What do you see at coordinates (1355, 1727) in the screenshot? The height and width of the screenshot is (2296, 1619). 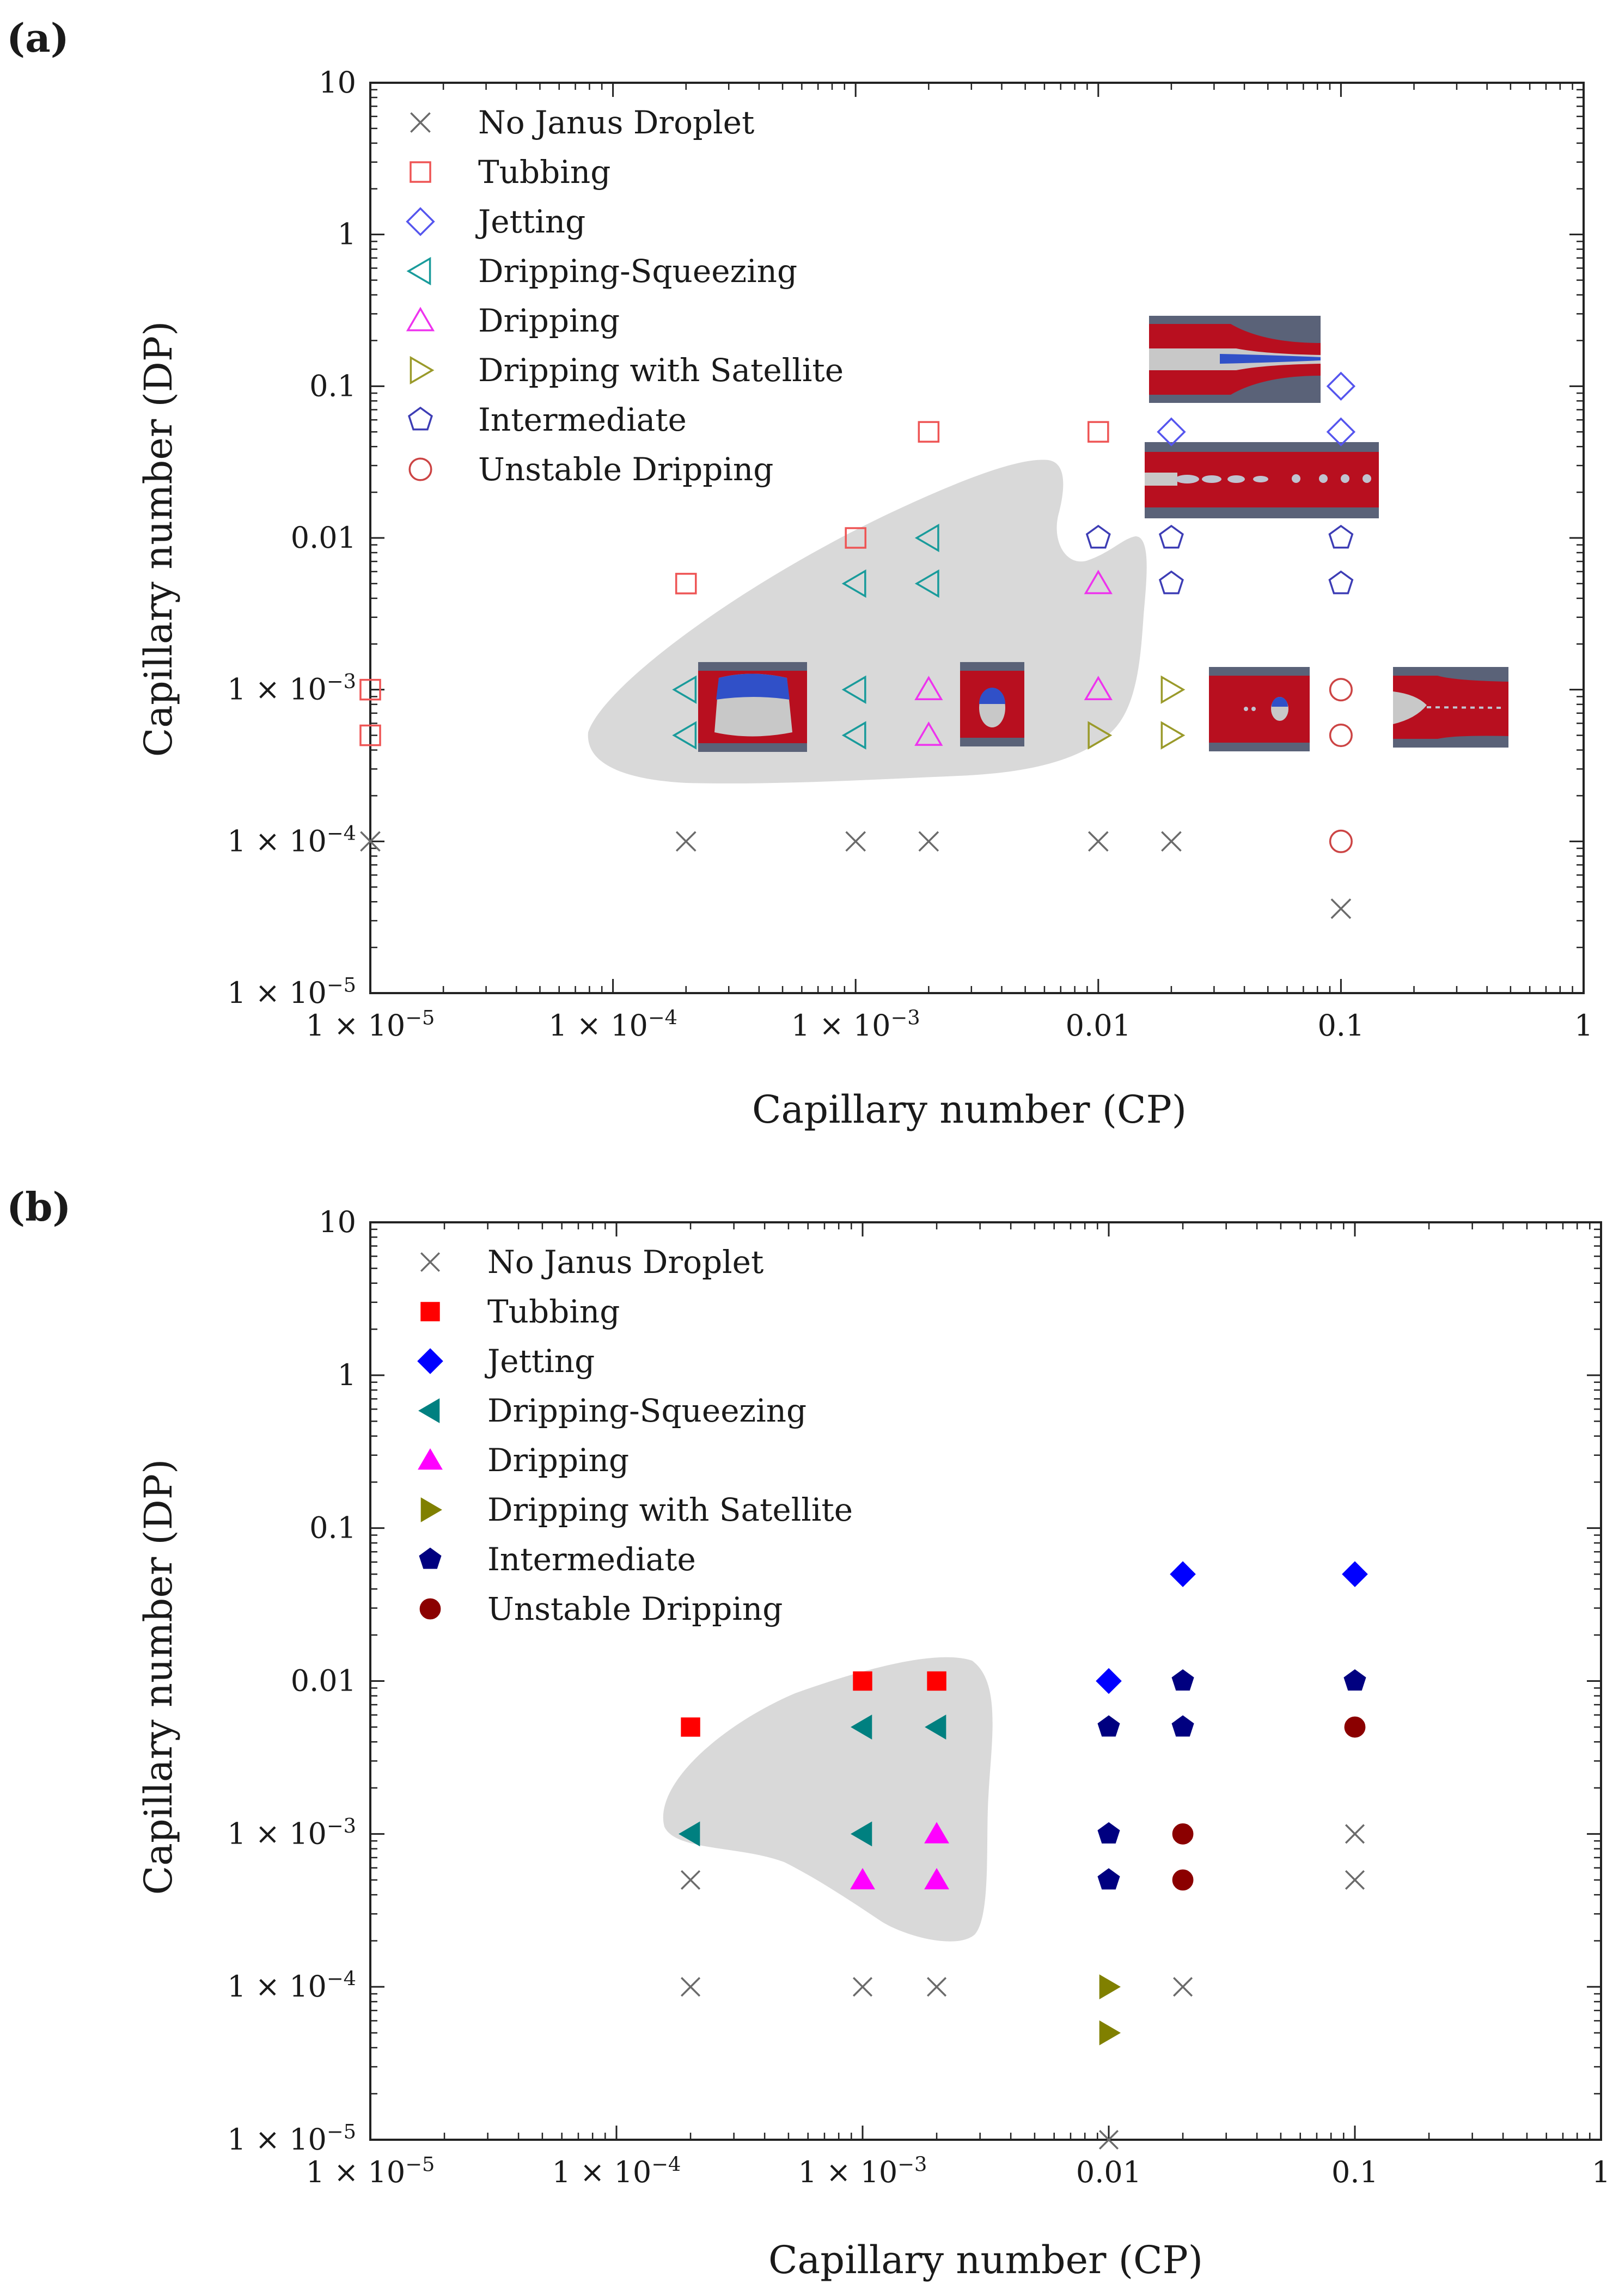 I see `panel-b-point-unstable-dripping` at bounding box center [1355, 1727].